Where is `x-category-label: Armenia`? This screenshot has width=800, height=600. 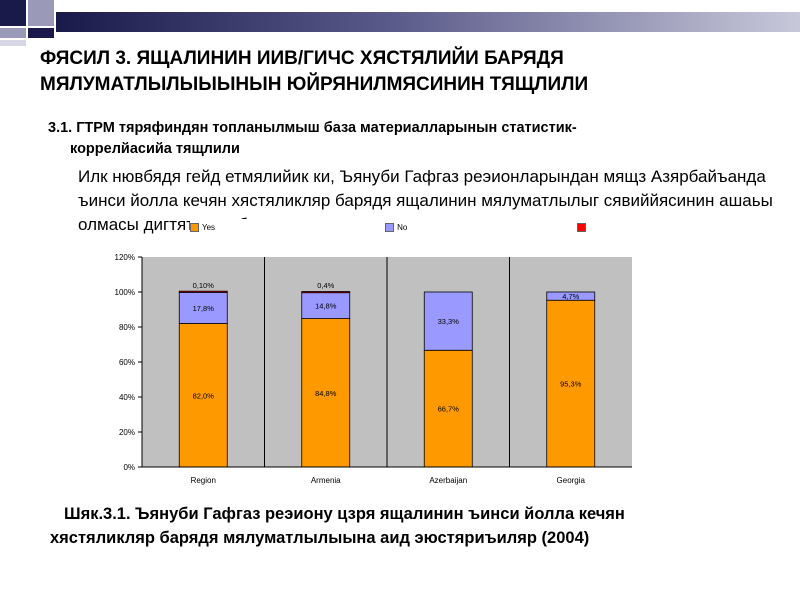
x-category-label: Armenia is located at coordinates (326, 480).